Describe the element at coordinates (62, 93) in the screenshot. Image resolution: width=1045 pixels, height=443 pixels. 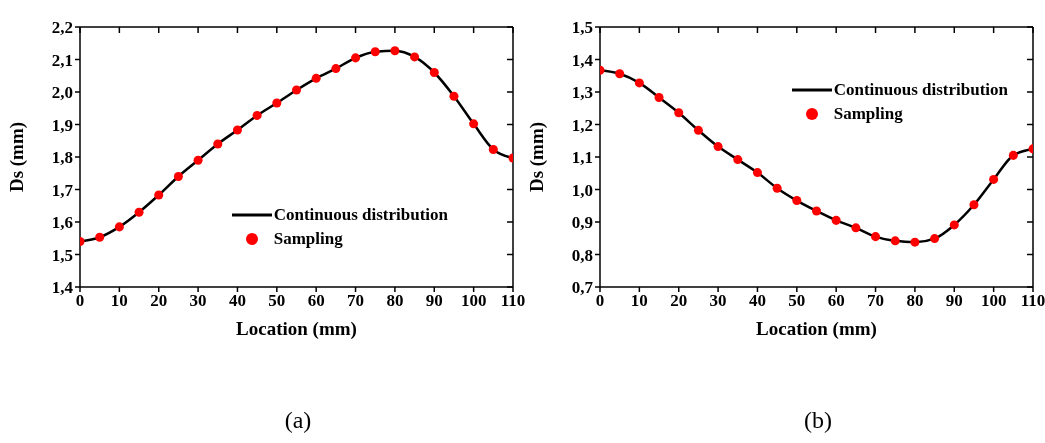
I see `y-tick-label: 2,0` at that location.